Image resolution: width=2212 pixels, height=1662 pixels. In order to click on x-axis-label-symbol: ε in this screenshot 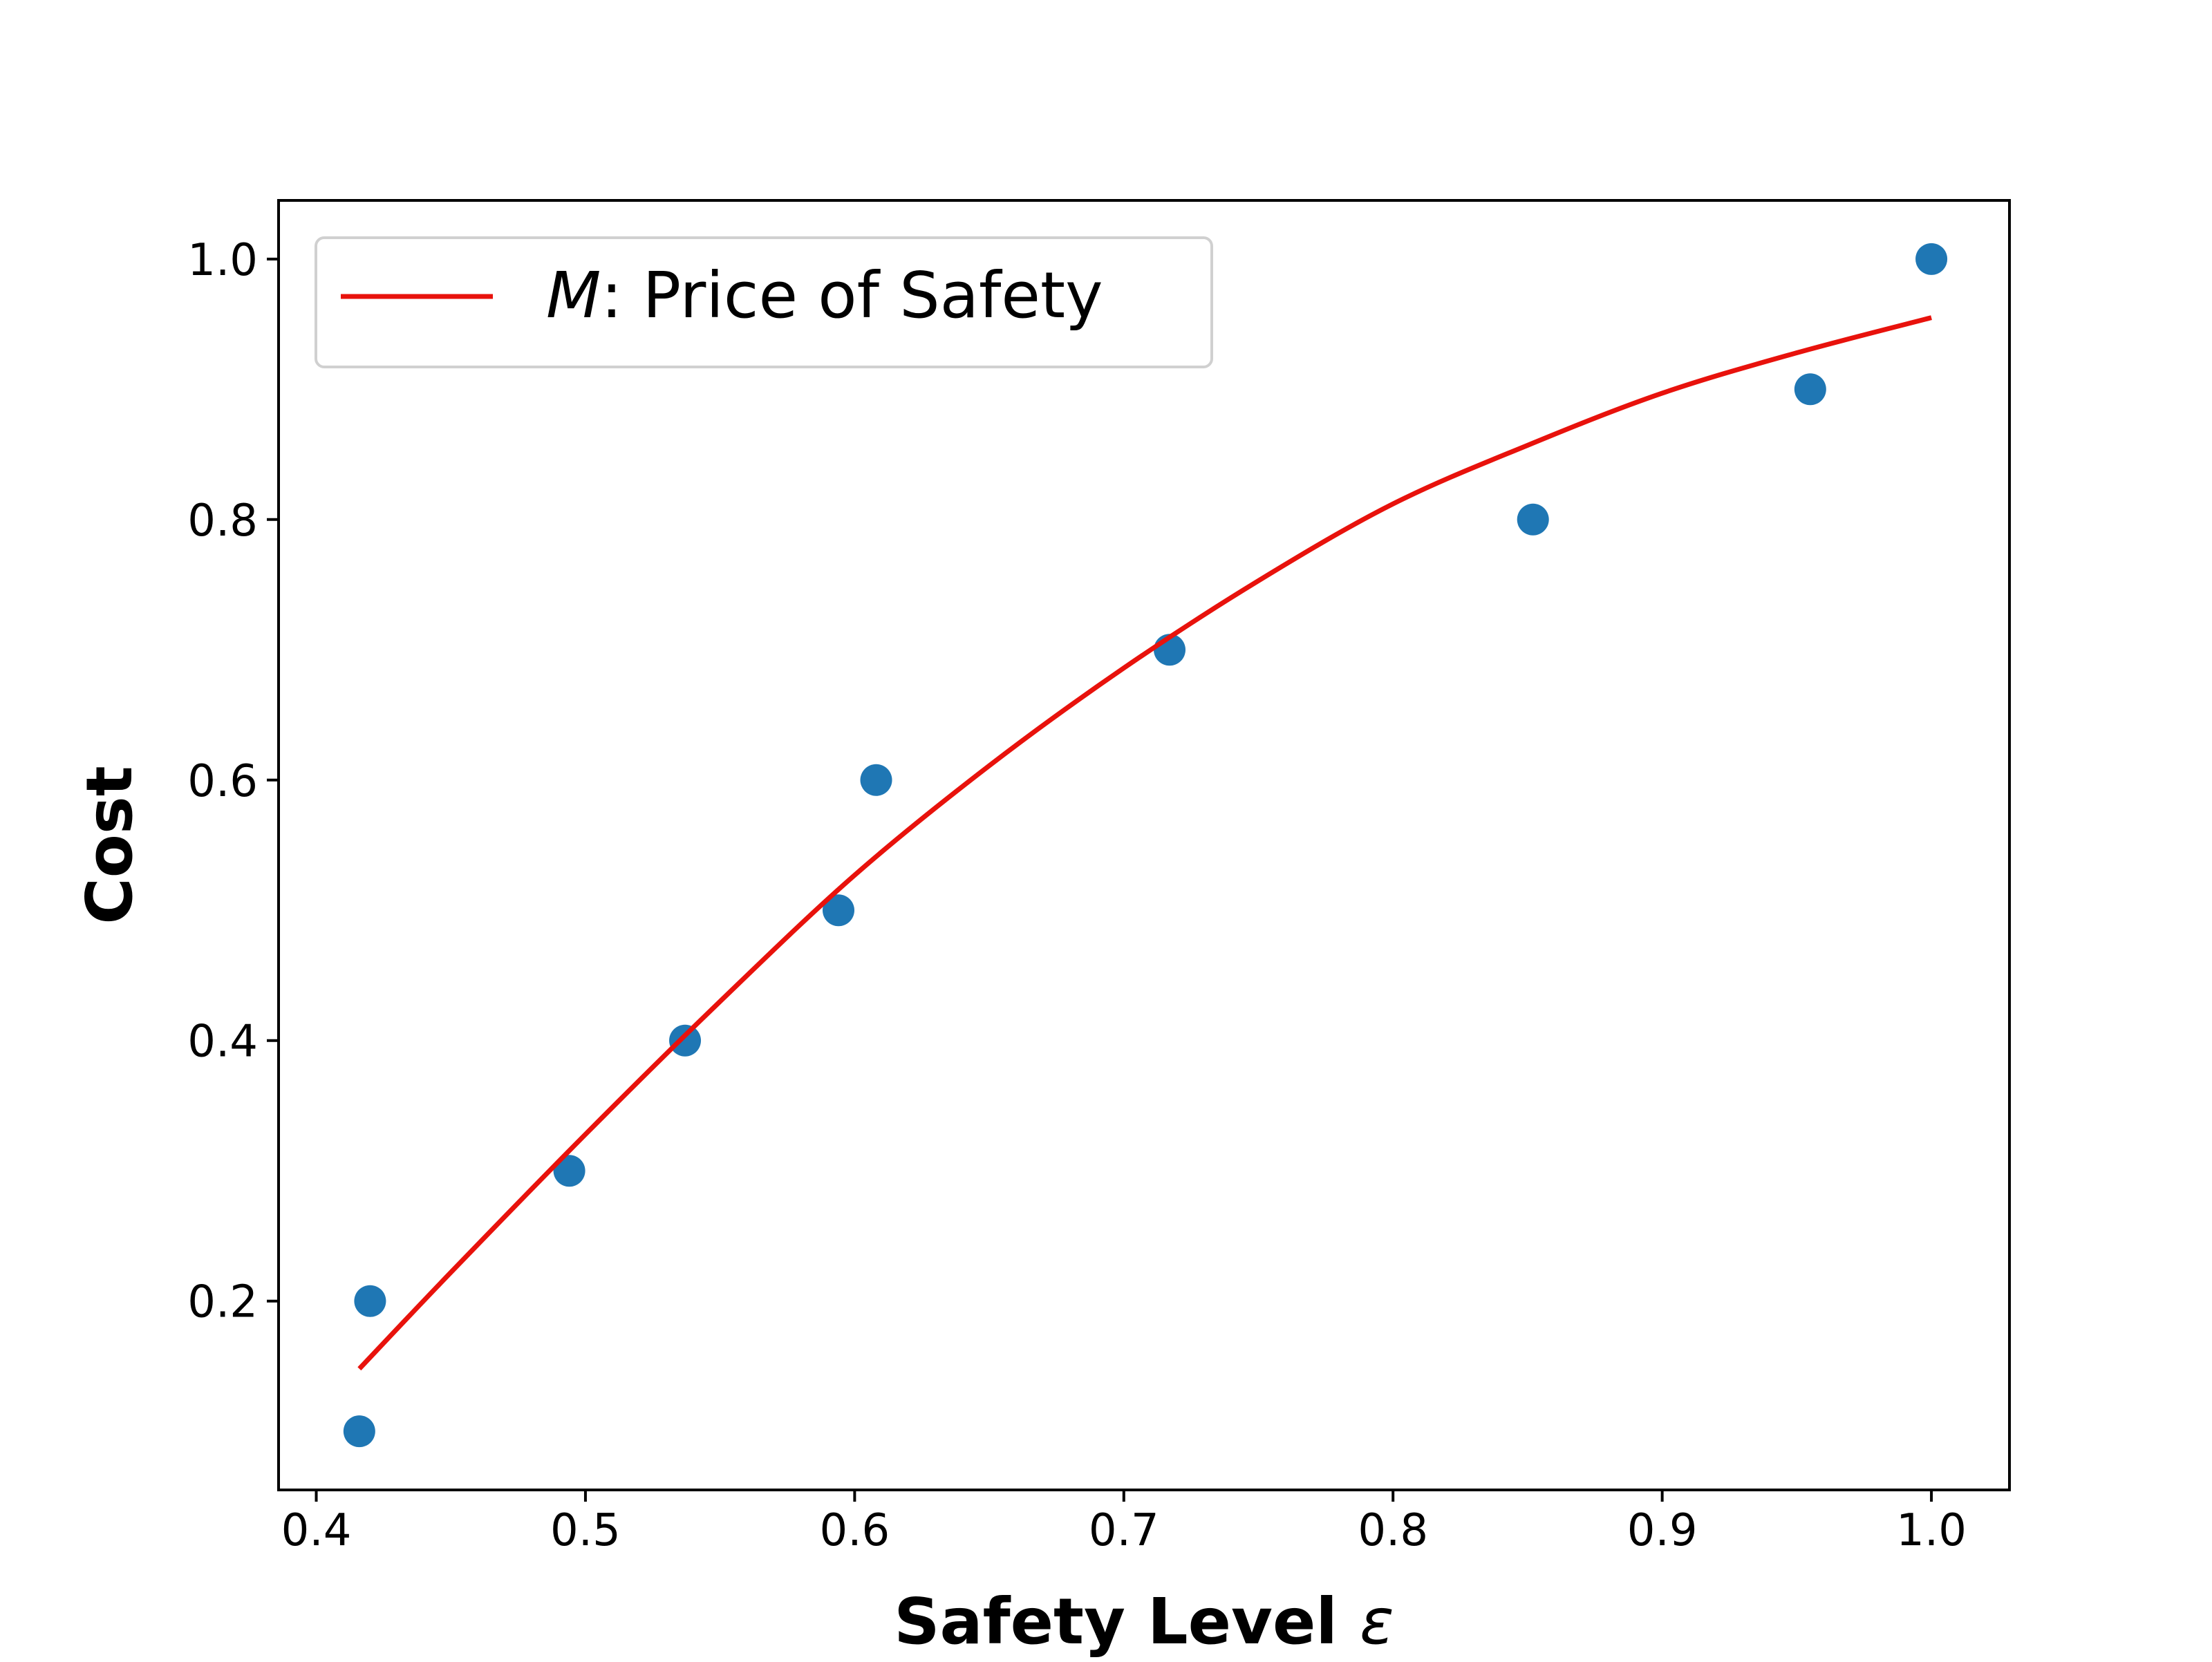, I will do `click(1377, 1622)`.